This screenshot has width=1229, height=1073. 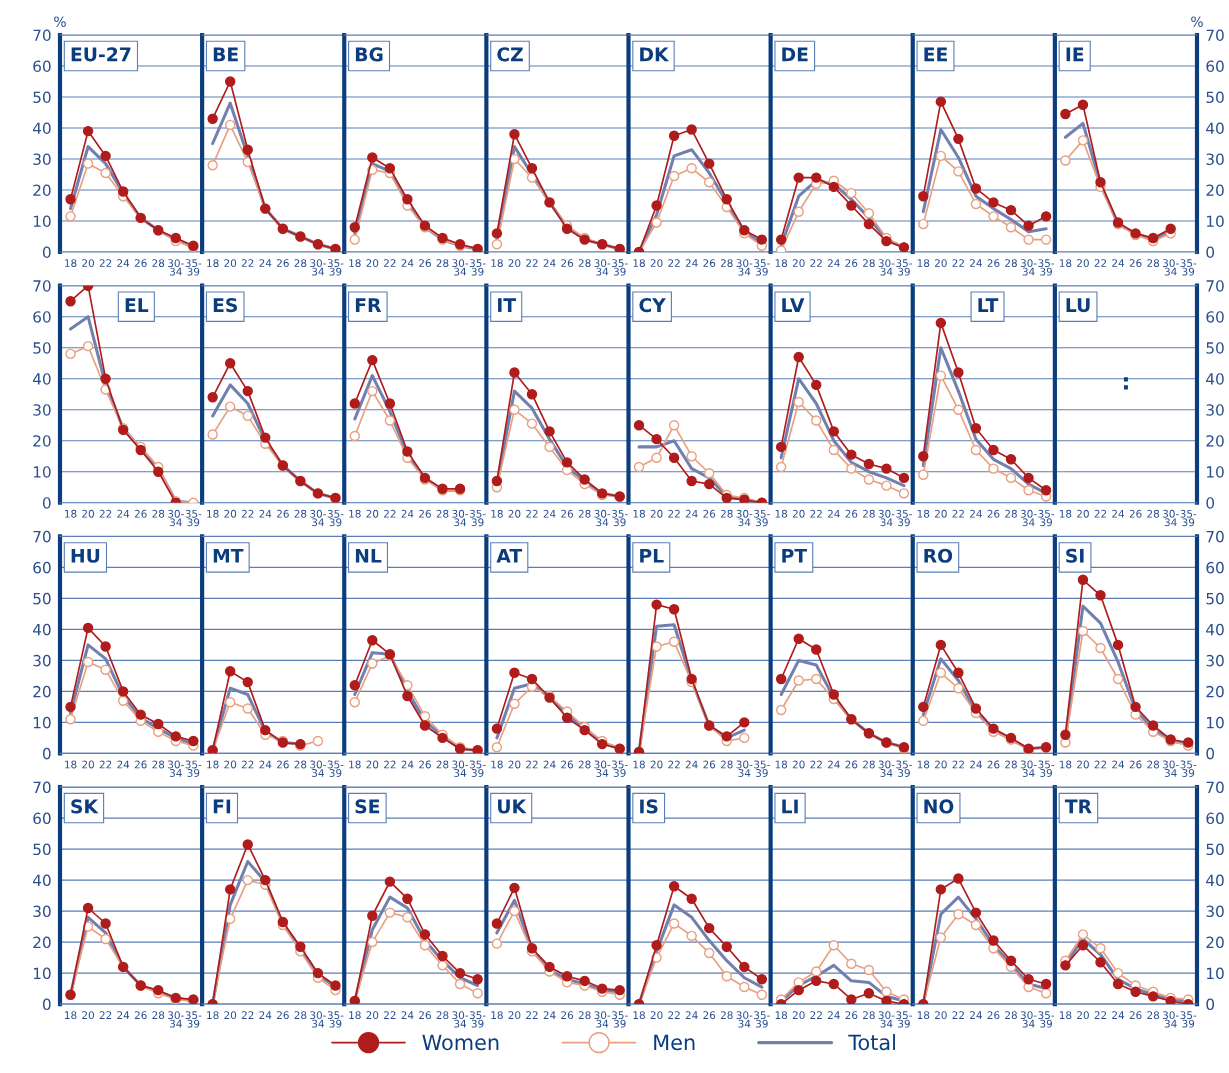 What do you see at coordinates (795, 54) in the screenshot?
I see `text: DE` at bounding box center [795, 54].